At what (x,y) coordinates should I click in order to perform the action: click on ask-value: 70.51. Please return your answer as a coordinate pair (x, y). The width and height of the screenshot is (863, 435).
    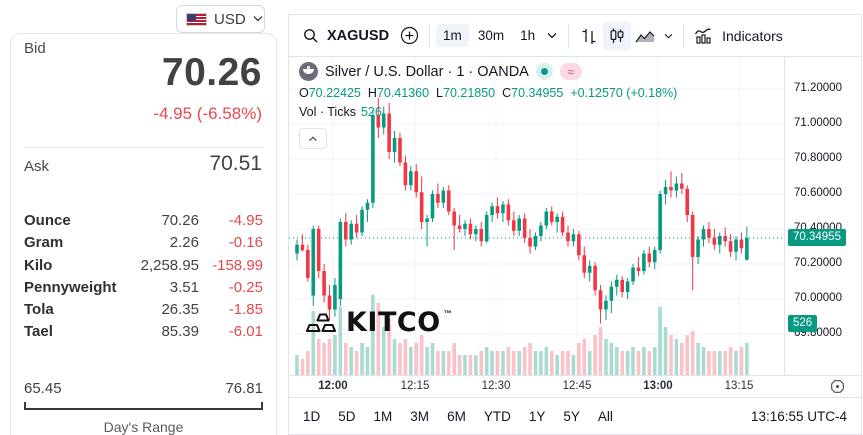
    Looking at the image, I should click on (235, 163).